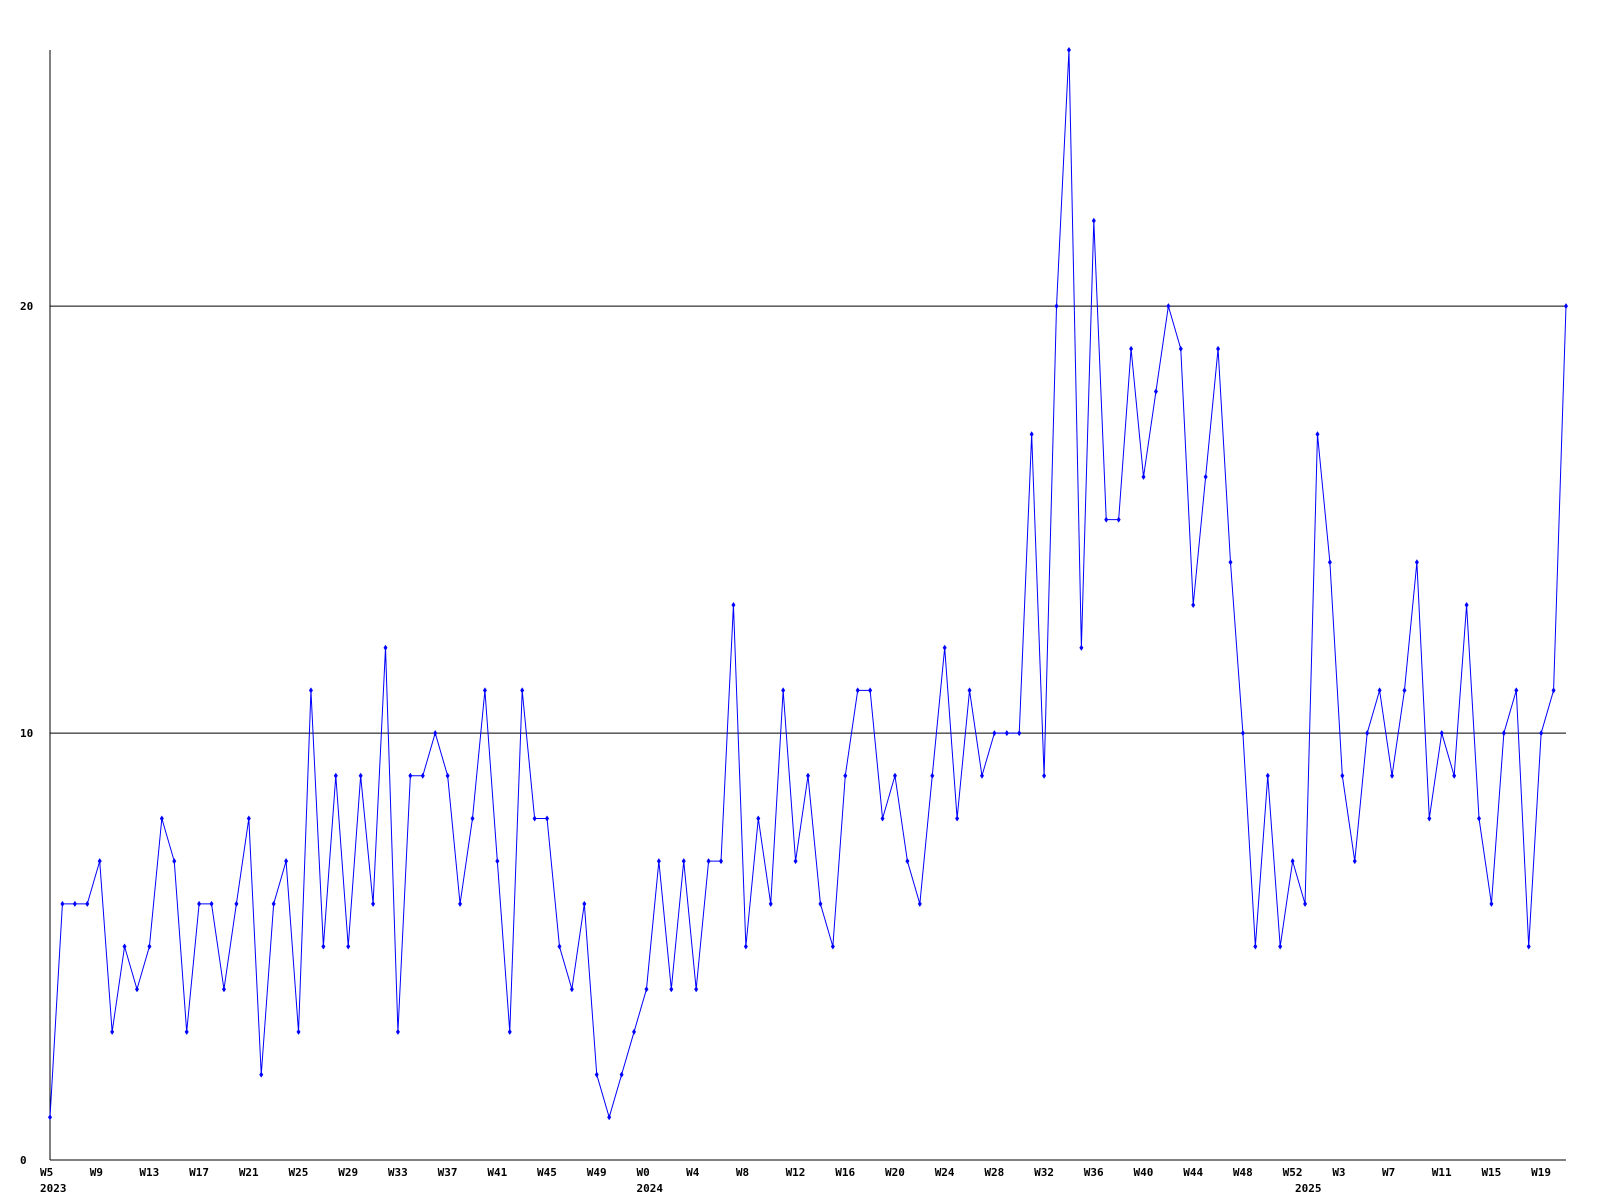  I want to click on x-tick-label: W19, so click(1541, 1172).